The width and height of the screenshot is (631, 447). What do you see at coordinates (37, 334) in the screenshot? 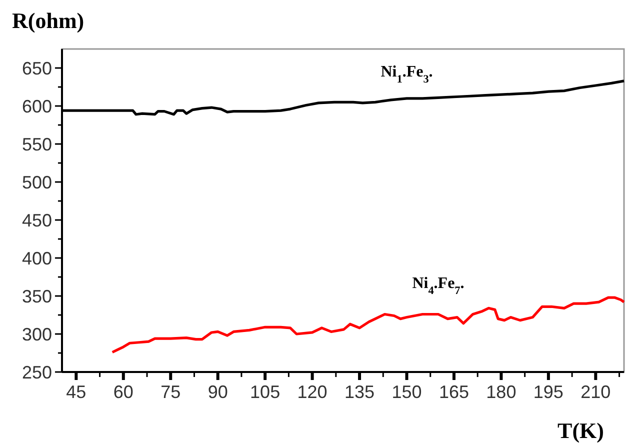
I see `y-tick-label: 300` at bounding box center [37, 334].